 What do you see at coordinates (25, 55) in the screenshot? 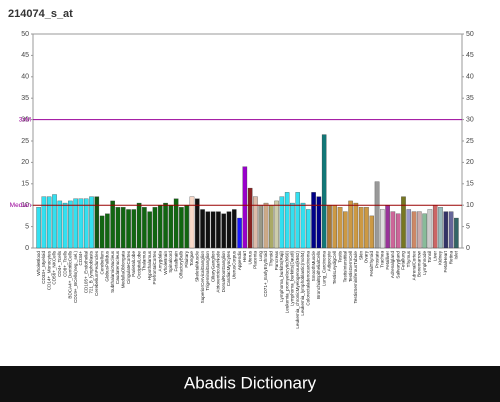
I see `y-tick-label: 45` at bounding box center [25, 55].